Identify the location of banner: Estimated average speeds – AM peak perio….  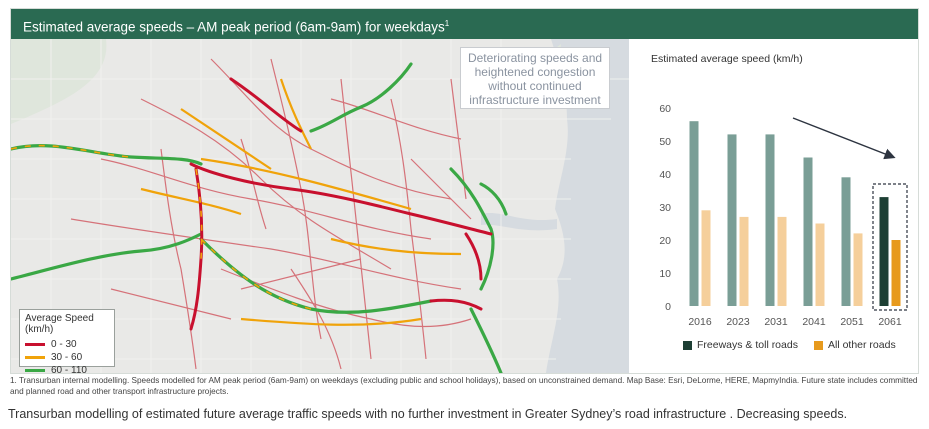
(464, 24).